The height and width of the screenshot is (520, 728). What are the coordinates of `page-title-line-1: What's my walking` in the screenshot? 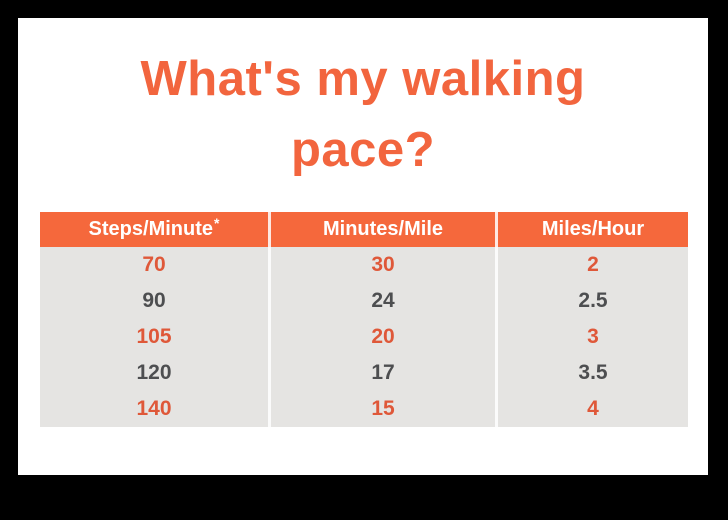 It's located at (363, 79).